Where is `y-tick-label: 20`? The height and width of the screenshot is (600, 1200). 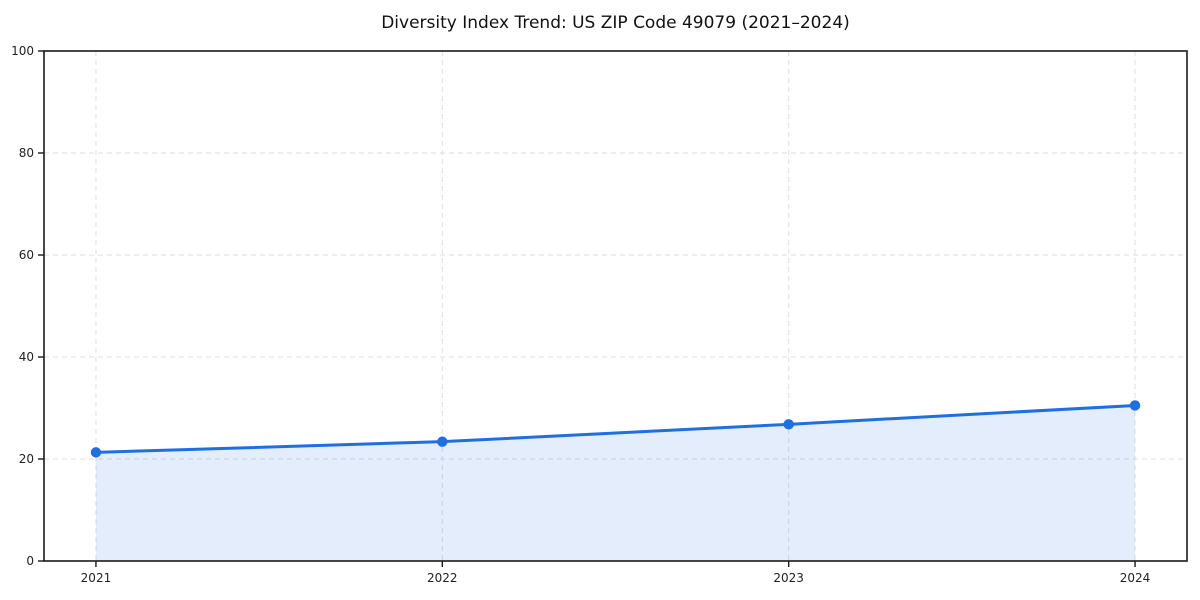 y-tick-label: 20 is located at coordinates (26, 459).